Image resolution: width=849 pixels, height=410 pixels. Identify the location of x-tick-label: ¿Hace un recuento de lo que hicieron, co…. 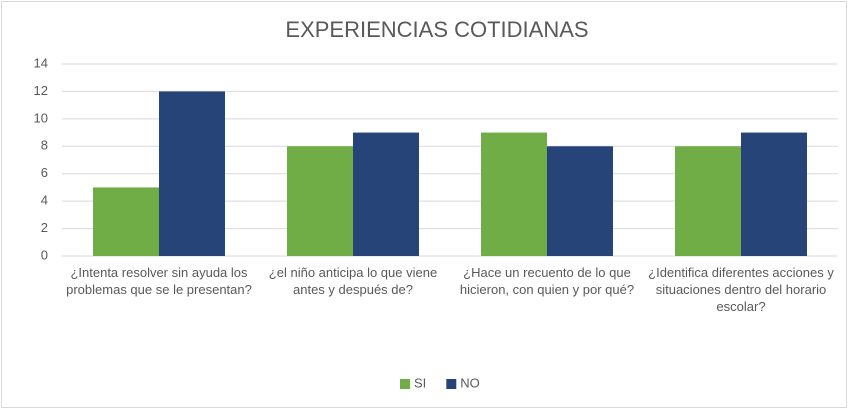
(547, 281).